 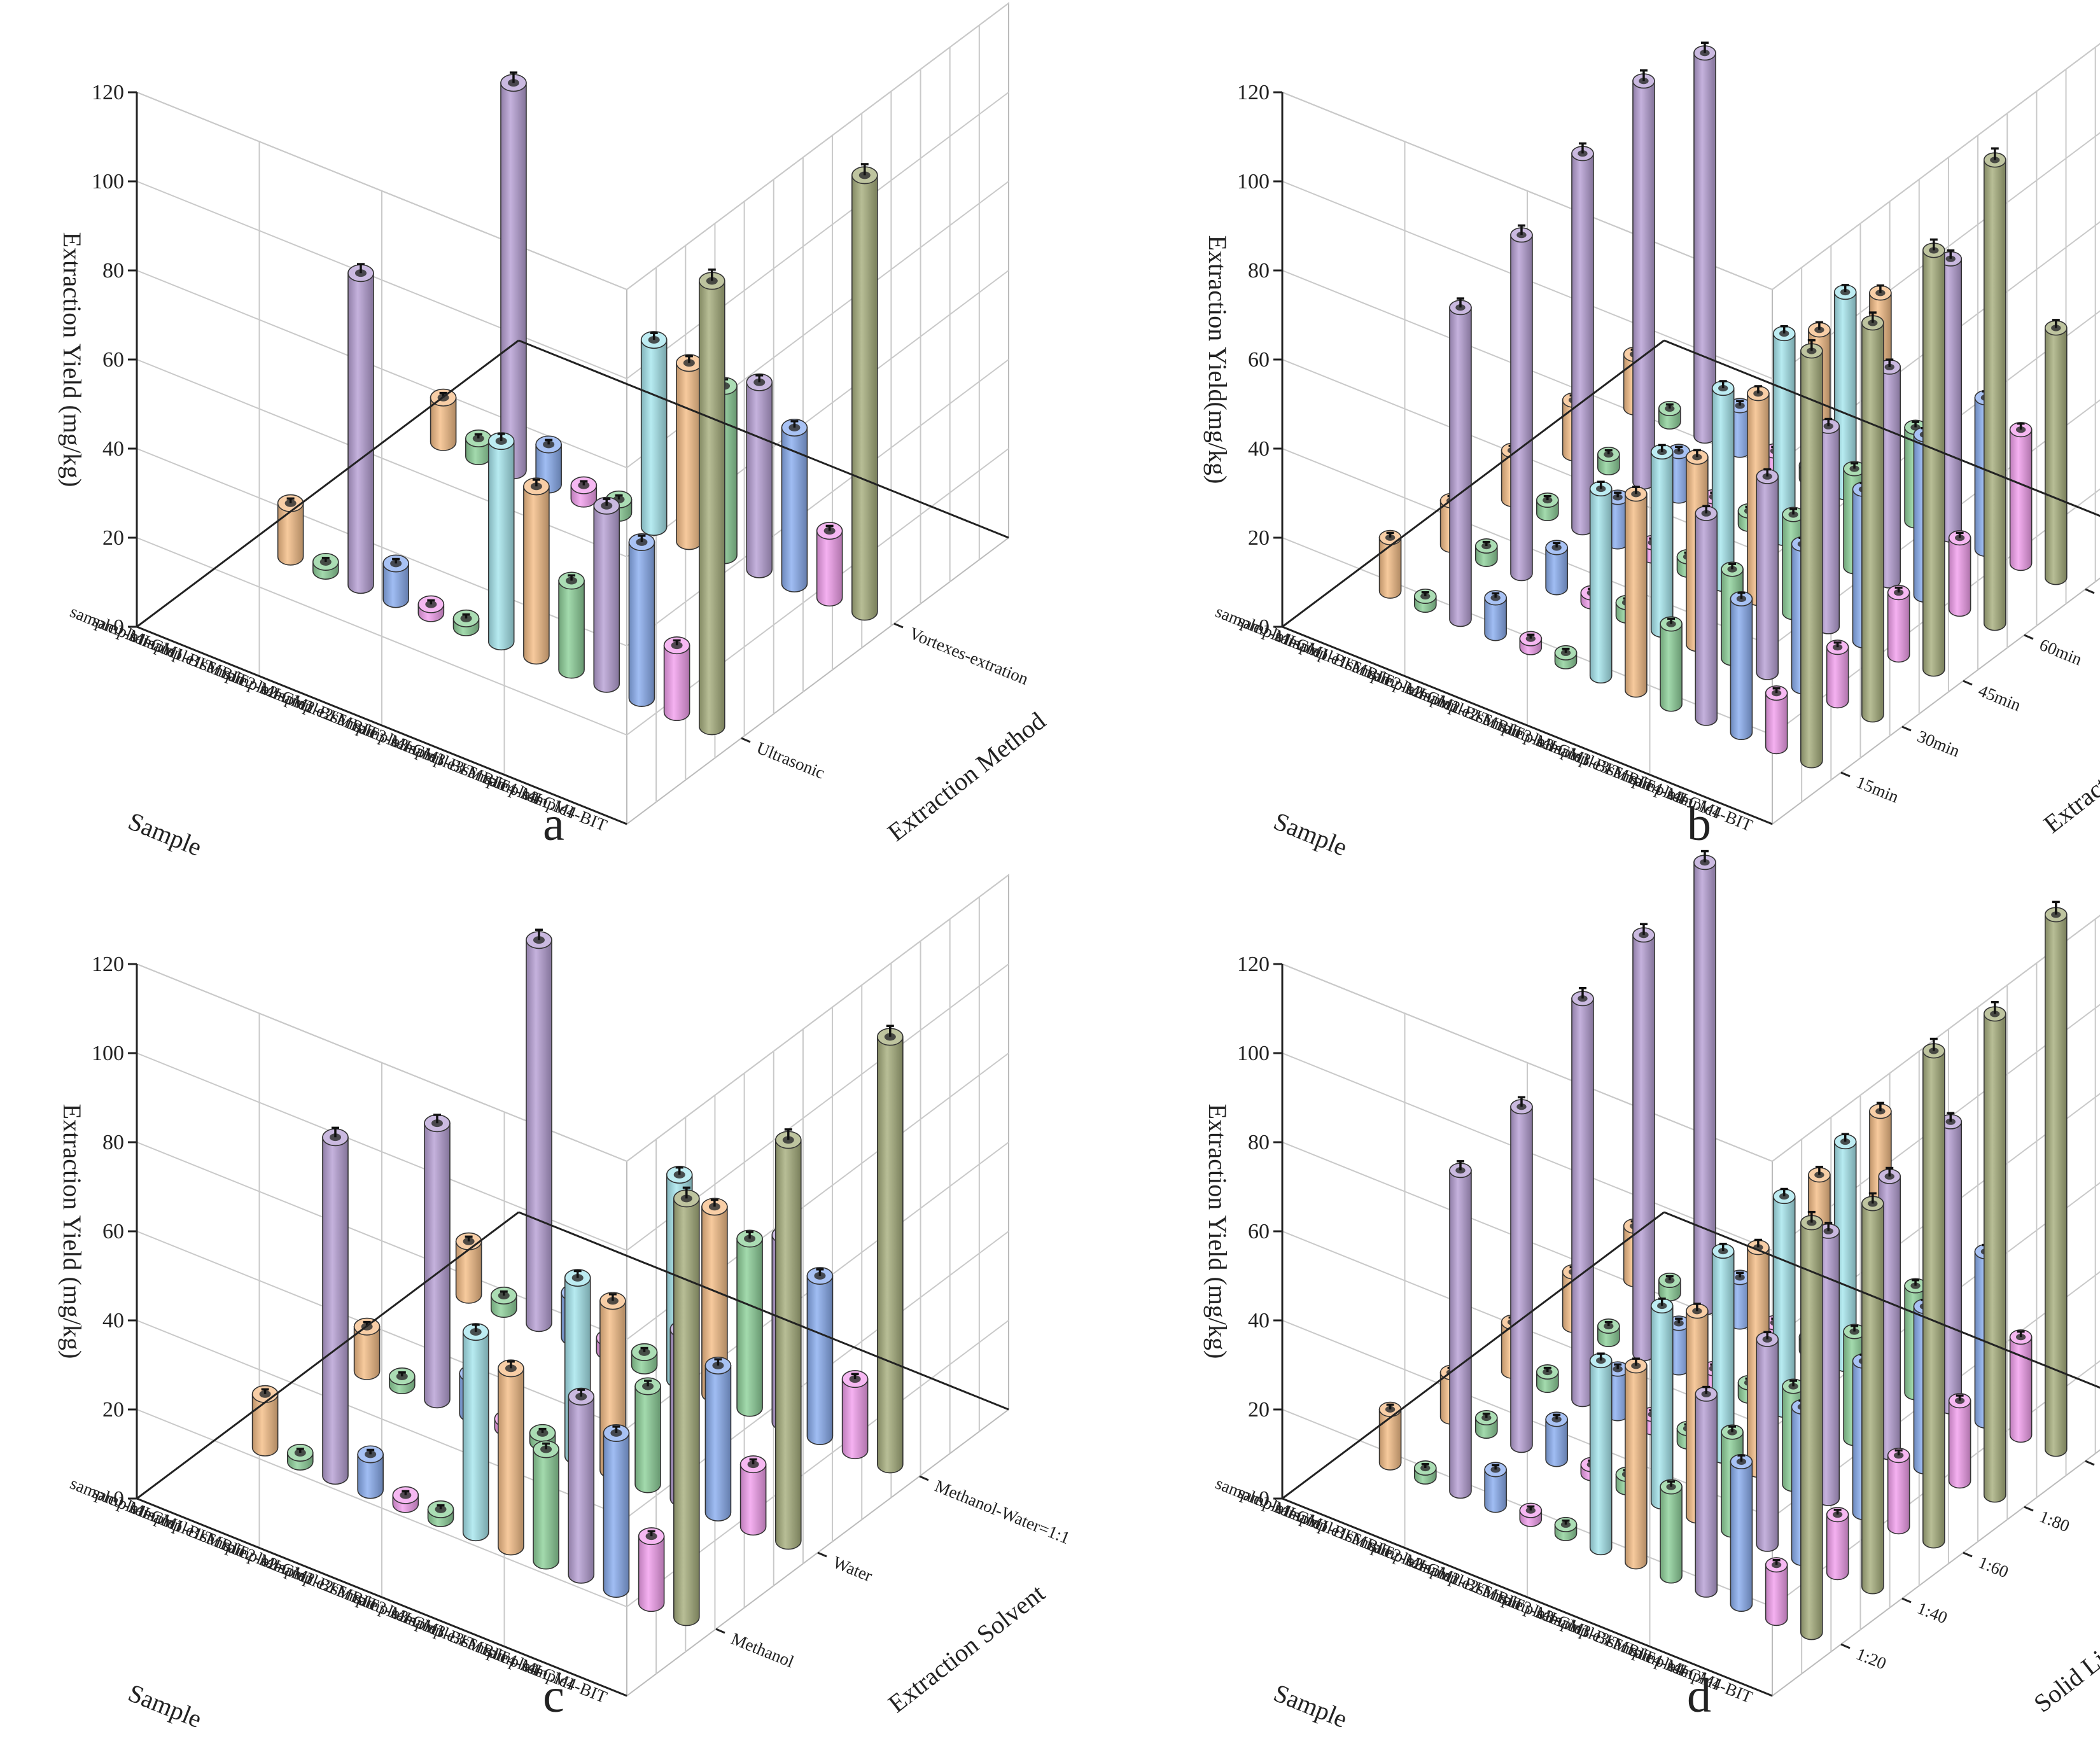 What do you see at coordinates (1878, 790) in the screenshot?
I see `condition-tick-label: 15min` at bounding box center [1878, 790].